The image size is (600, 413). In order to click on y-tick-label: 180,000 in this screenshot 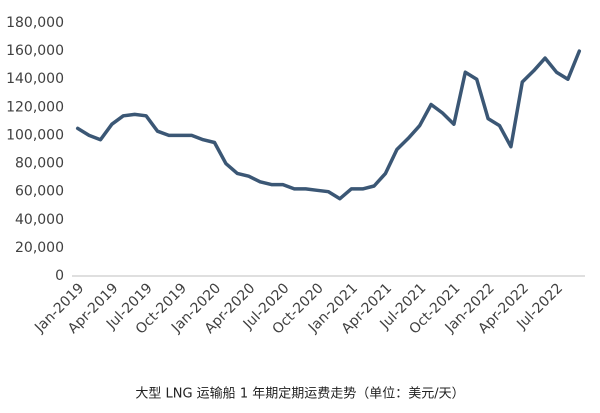, I will do `click(35, 23)`.